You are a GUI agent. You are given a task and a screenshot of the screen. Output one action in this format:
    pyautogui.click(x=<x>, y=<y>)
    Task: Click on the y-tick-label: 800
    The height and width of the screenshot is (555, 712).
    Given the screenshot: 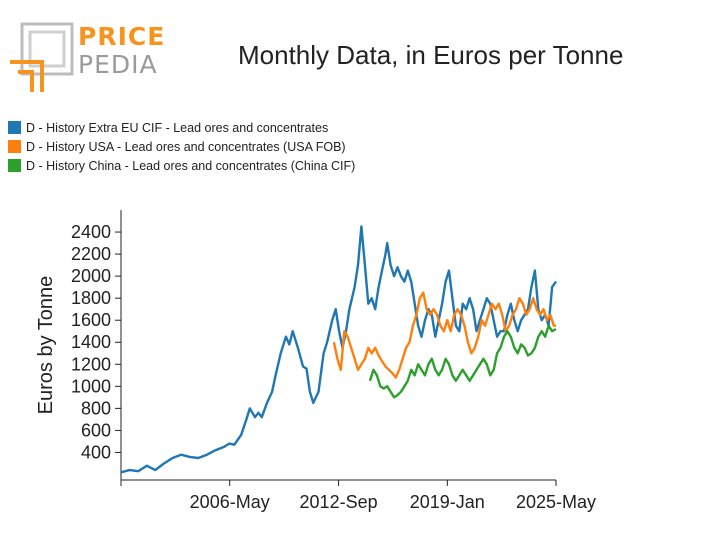 What is the action you would take?
    pyautogui.click(x=96, y=408)
    